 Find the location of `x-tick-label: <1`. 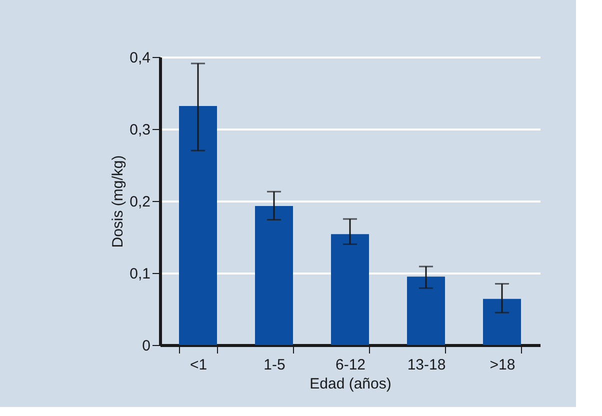

x-tick-label: <1 is located at coordinates (199, 365).